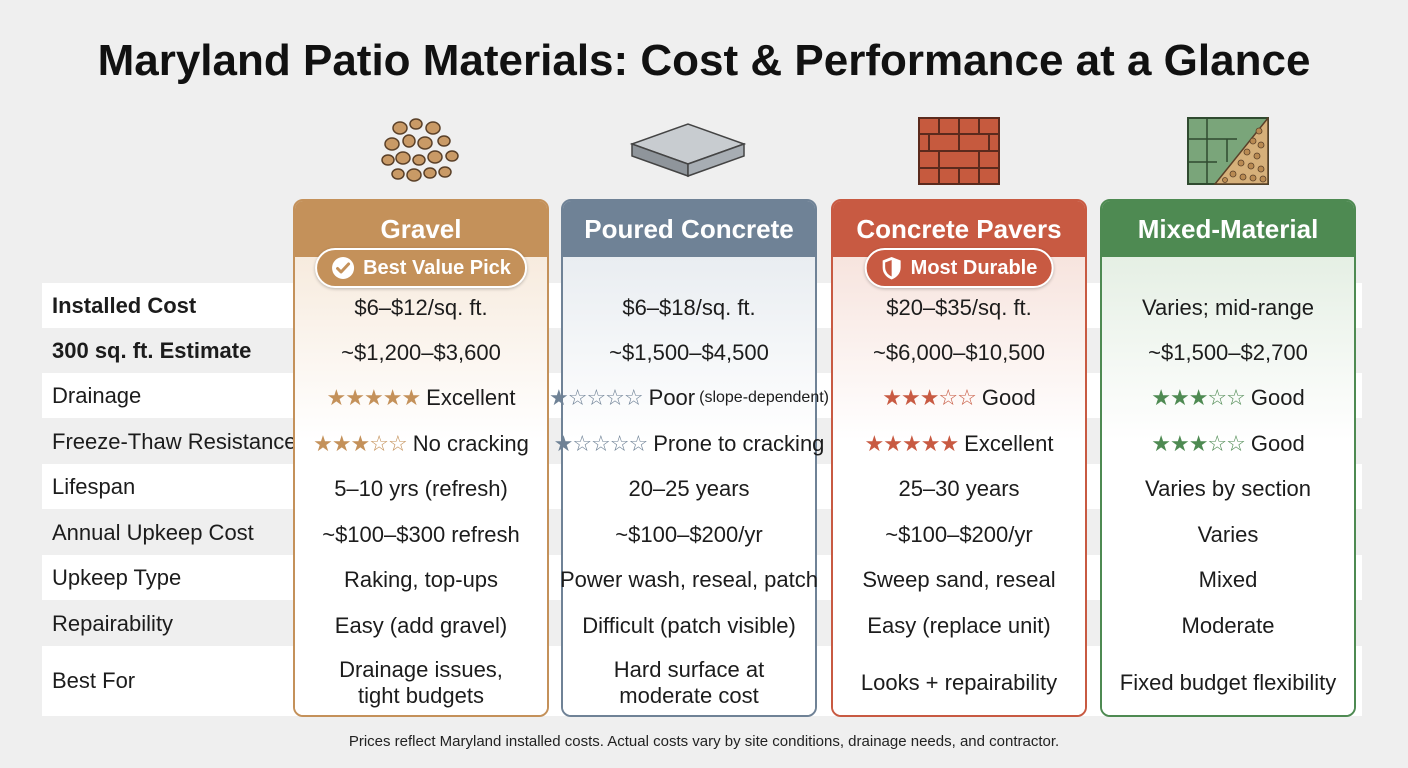 Image resolution: width=1408 pixels, height=768 pixels. I want to click on cell-freeze-thaw: ★★★☆☆ No cracking, so click(421, 443).